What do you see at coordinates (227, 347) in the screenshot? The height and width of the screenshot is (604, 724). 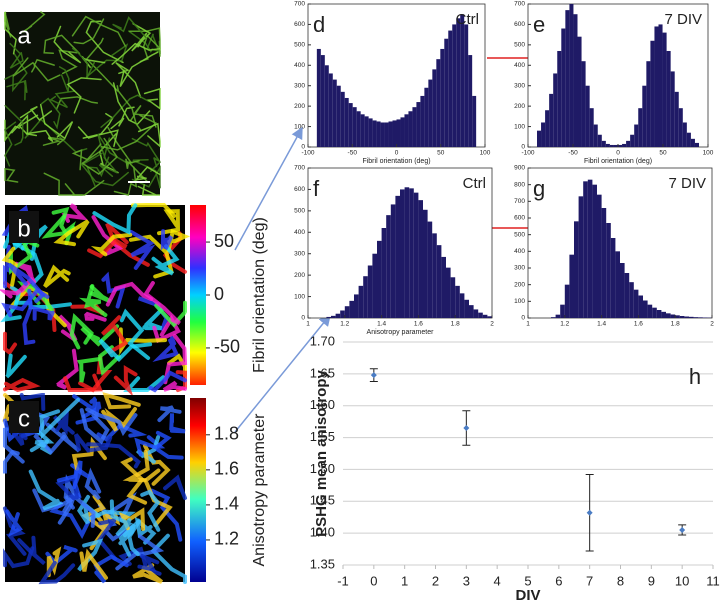 I see `colorbar-tick-label: -50` at bounding box center [227, 347].